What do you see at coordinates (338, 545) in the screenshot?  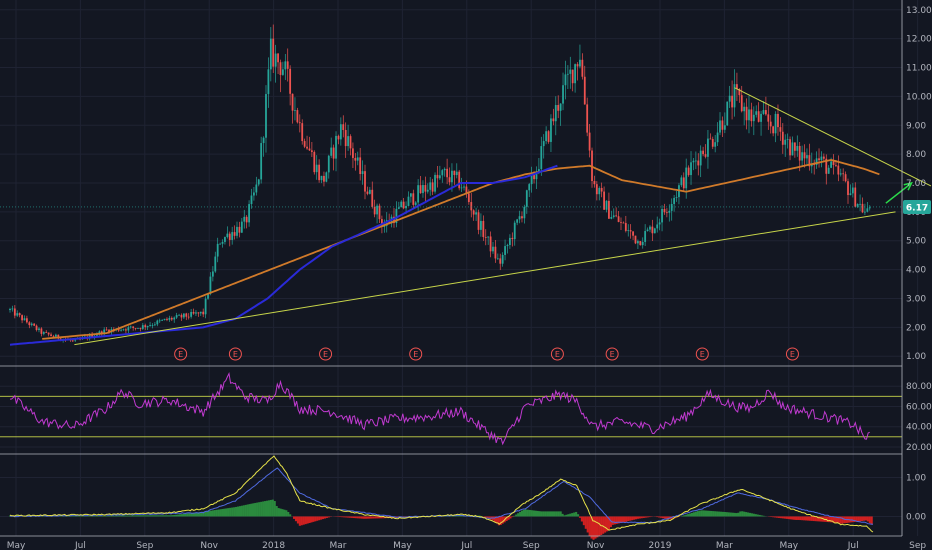 I see `x-tick-label: Mar` at bounding box center [338, 545].